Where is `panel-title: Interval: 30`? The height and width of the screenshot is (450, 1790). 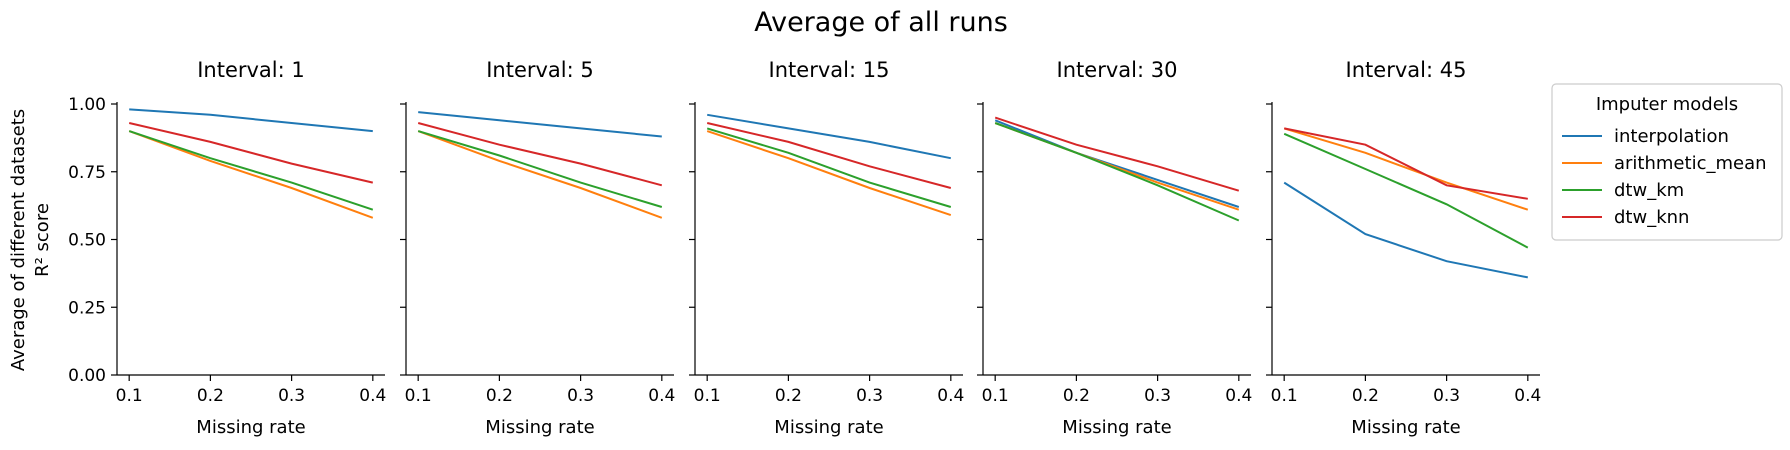
panel-title: Interval: 30 is located at coordinates (1117, 70).